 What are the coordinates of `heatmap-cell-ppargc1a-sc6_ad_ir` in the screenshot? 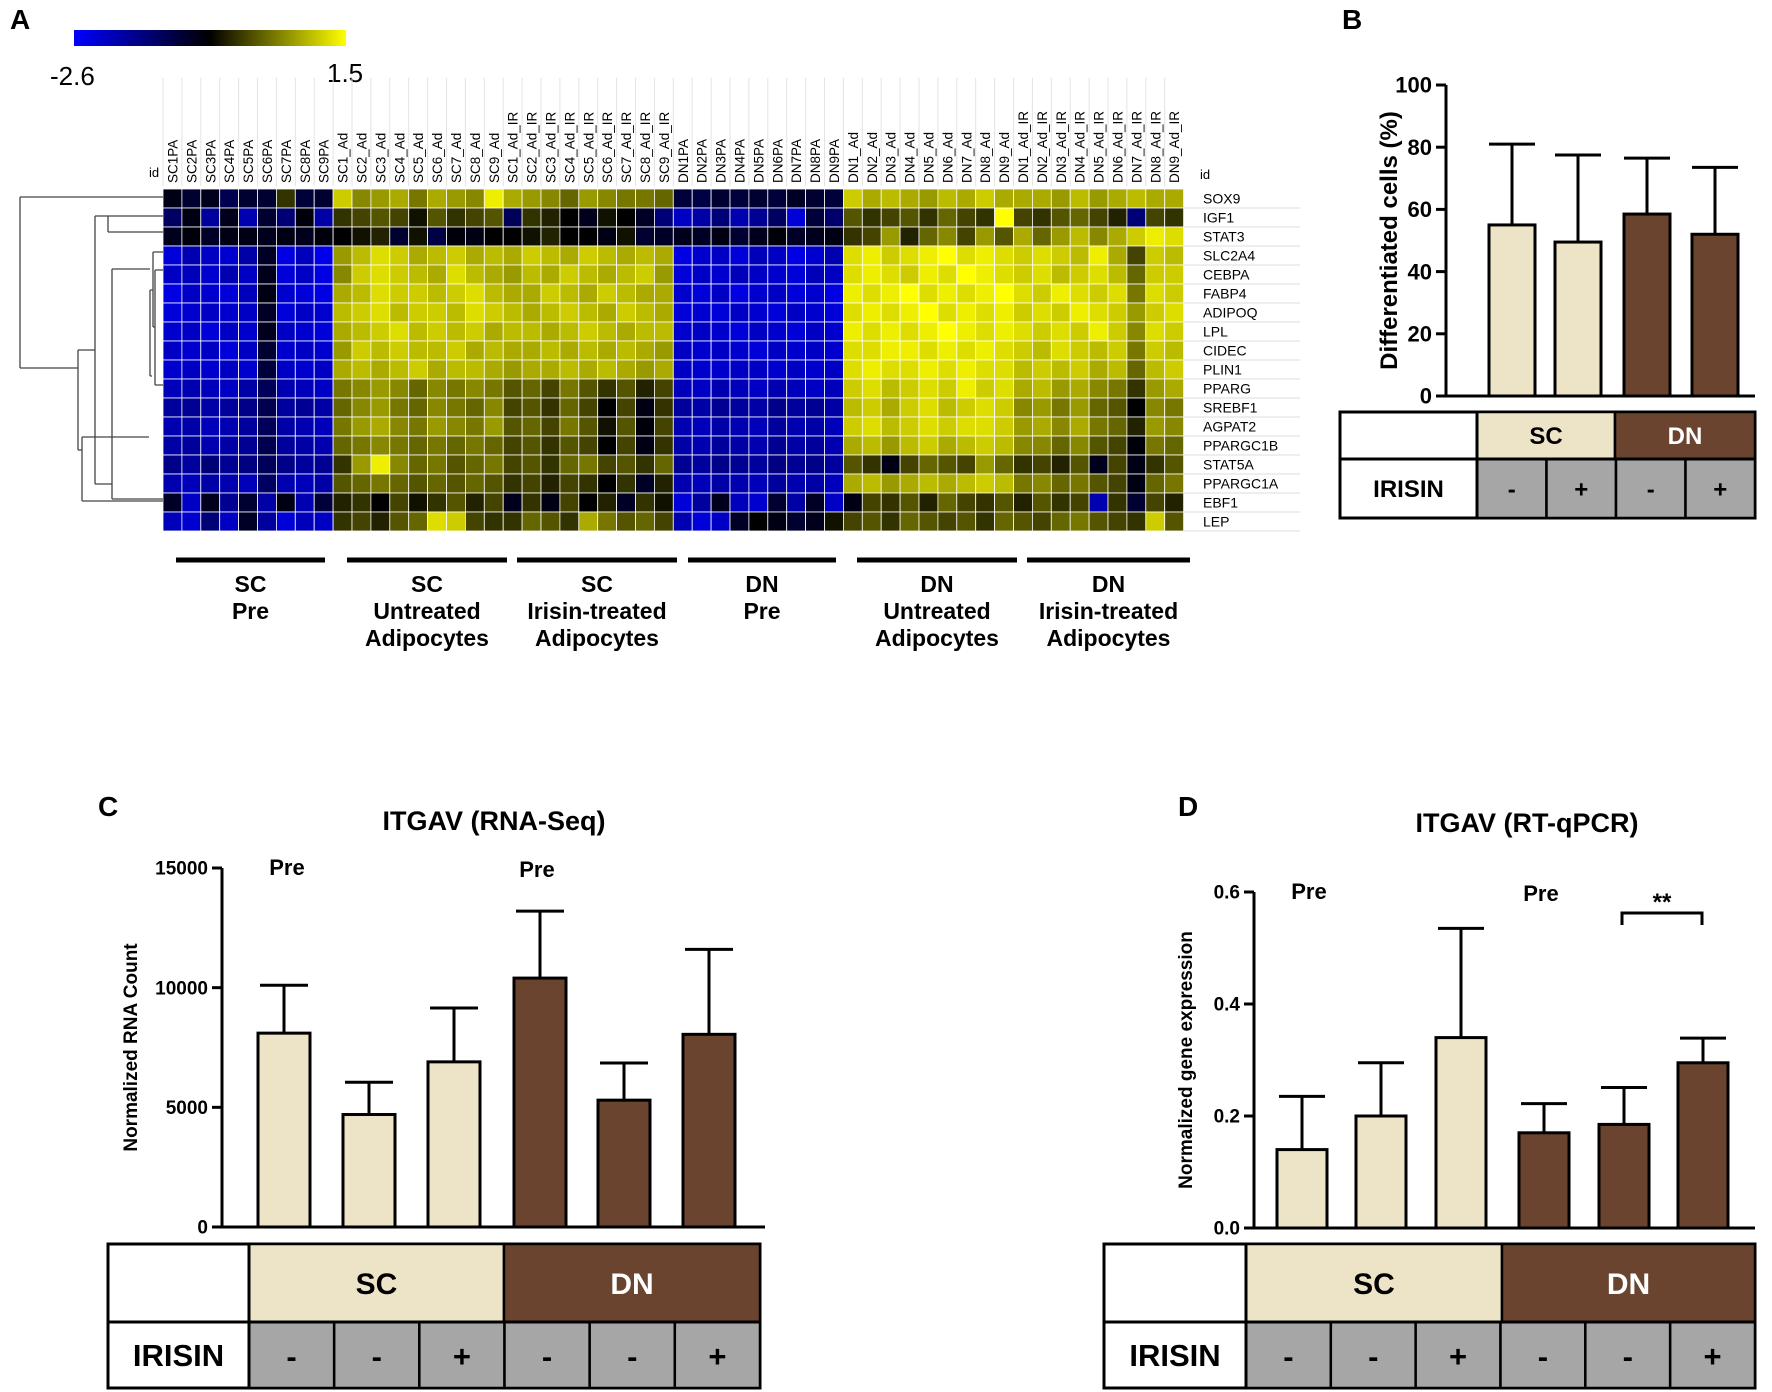 It's located at (607, 483).